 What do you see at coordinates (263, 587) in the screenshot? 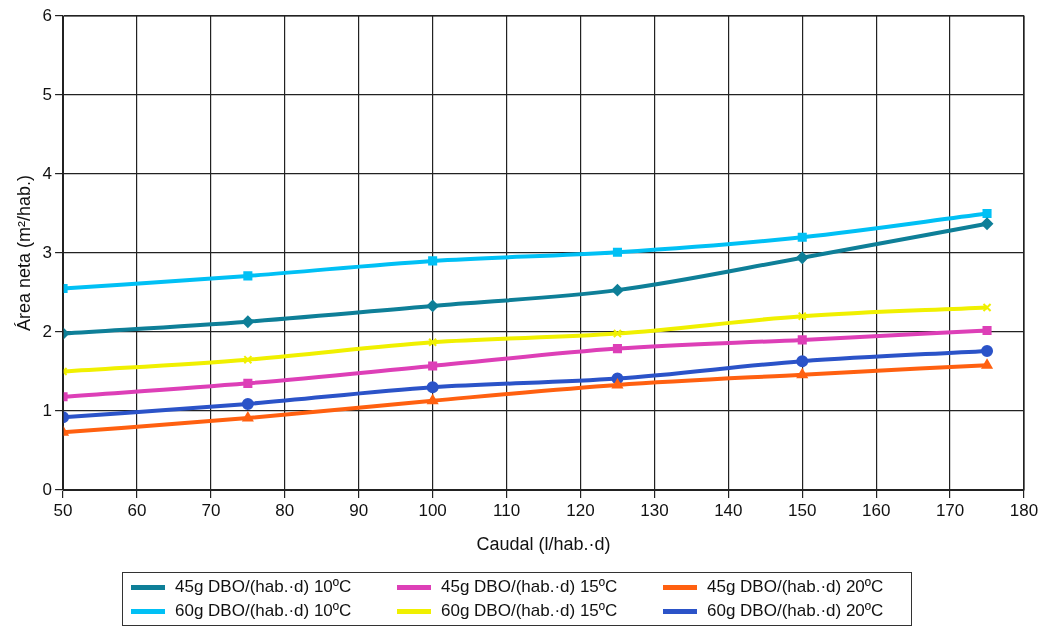
I see `legend-label: 45g DBO/(hab.·d) 10ºC` at bounding box center [263, 587].